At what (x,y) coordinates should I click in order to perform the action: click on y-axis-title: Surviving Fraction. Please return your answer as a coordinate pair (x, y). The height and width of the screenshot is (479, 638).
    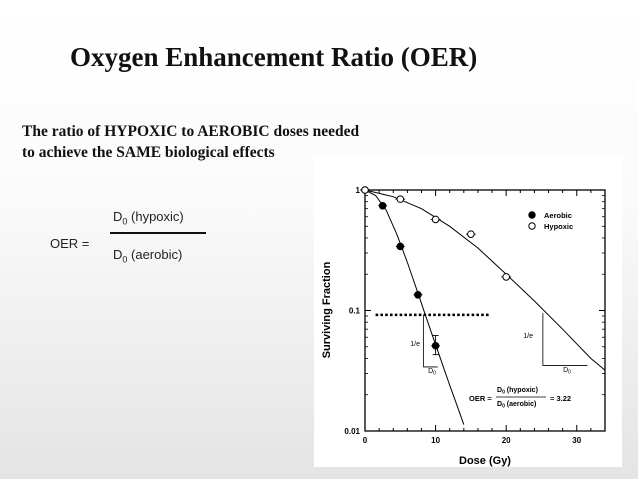
    Looking at the image, I should click on (327, 309).